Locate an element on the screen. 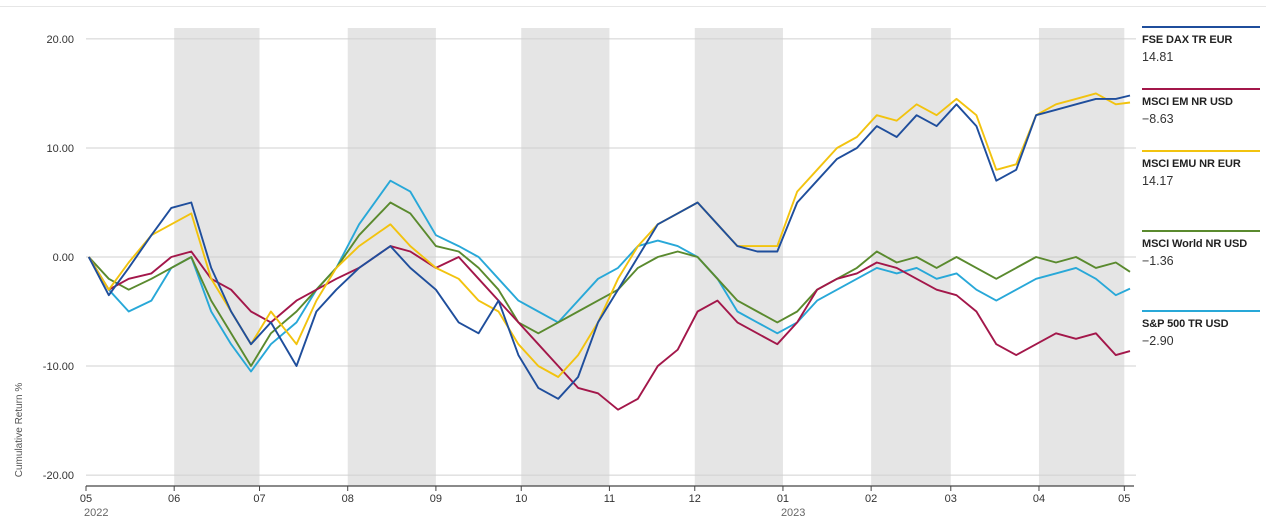 The width and height of the screenshot is (1266, 522). x-tick-labels: 05 2022 06 07 08 09 10 11 12 01 2023 02 03 04 05 is located at coordinates (605, 502).